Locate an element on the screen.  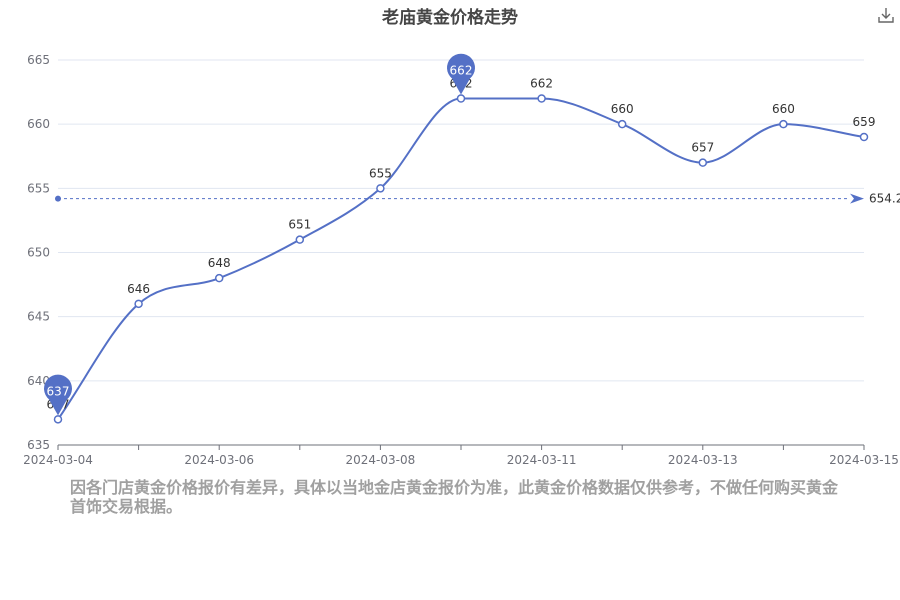
y-tick-label: 640 is located at coordinates (38, 381).